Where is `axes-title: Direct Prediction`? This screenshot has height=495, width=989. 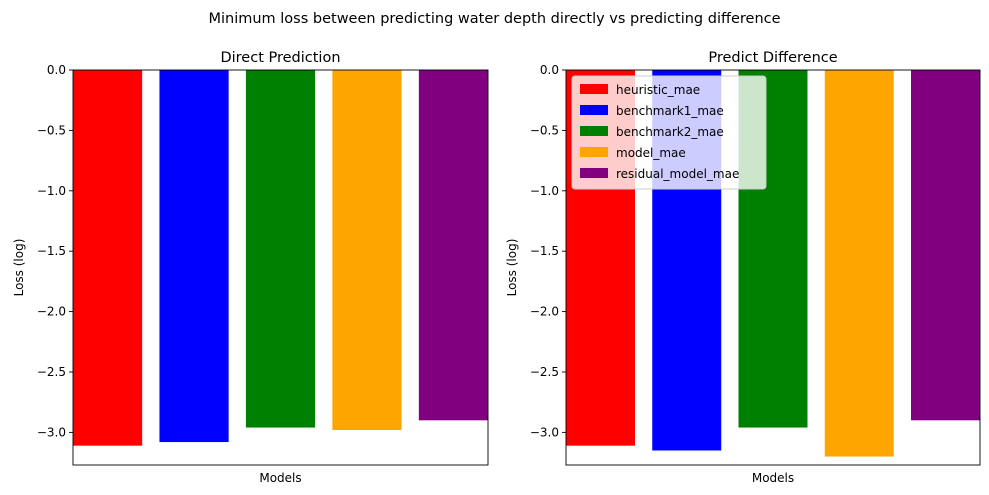 axes-title: Direct Prediction is located at coordinates (280, 58).